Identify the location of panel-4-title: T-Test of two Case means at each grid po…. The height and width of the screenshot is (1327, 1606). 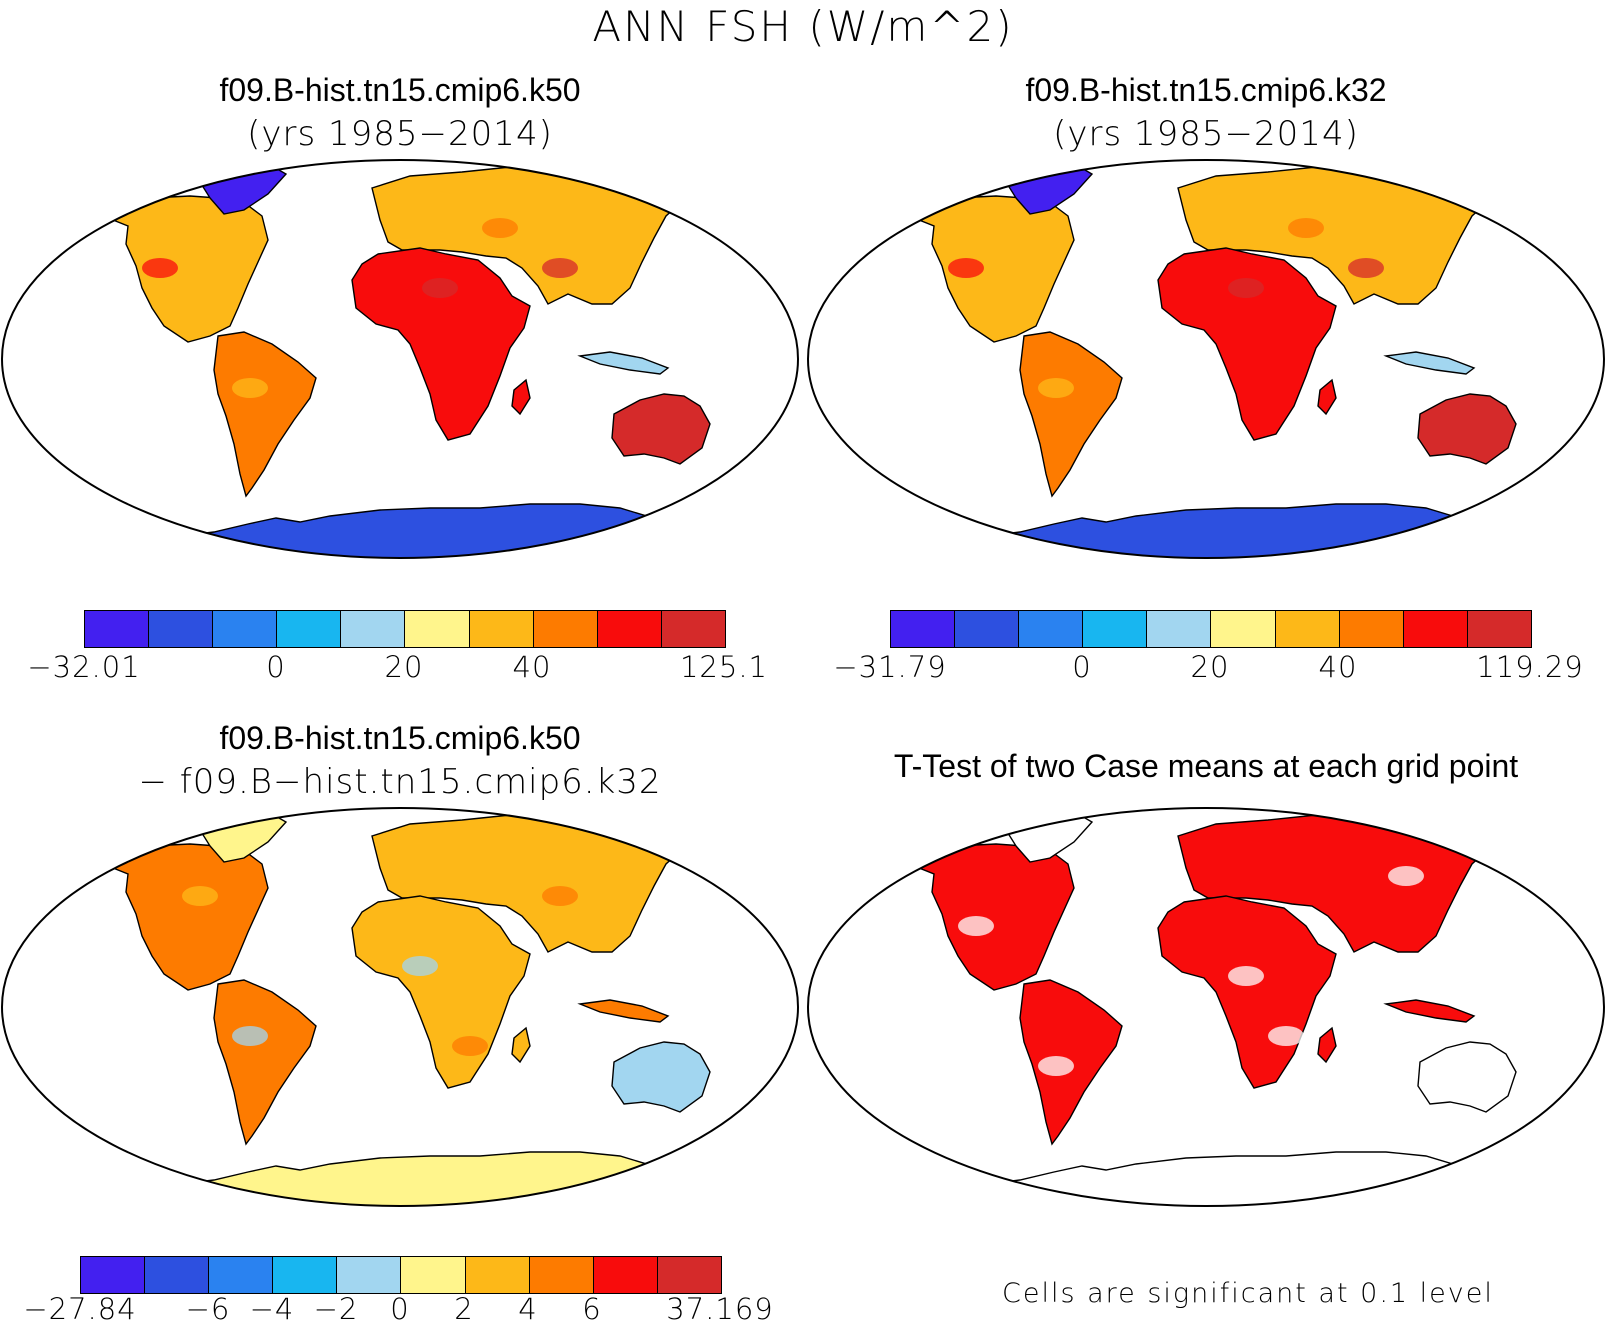
(1206, 766).